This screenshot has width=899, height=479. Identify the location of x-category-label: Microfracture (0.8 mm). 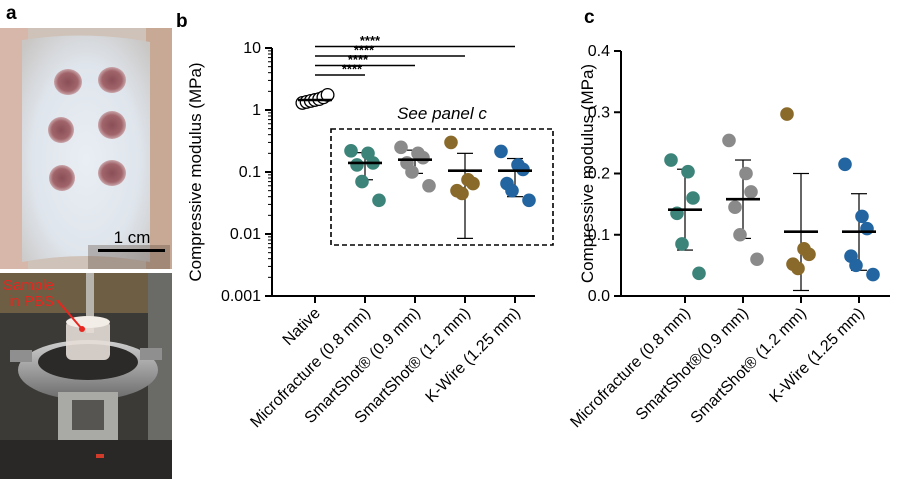
(630, 368).